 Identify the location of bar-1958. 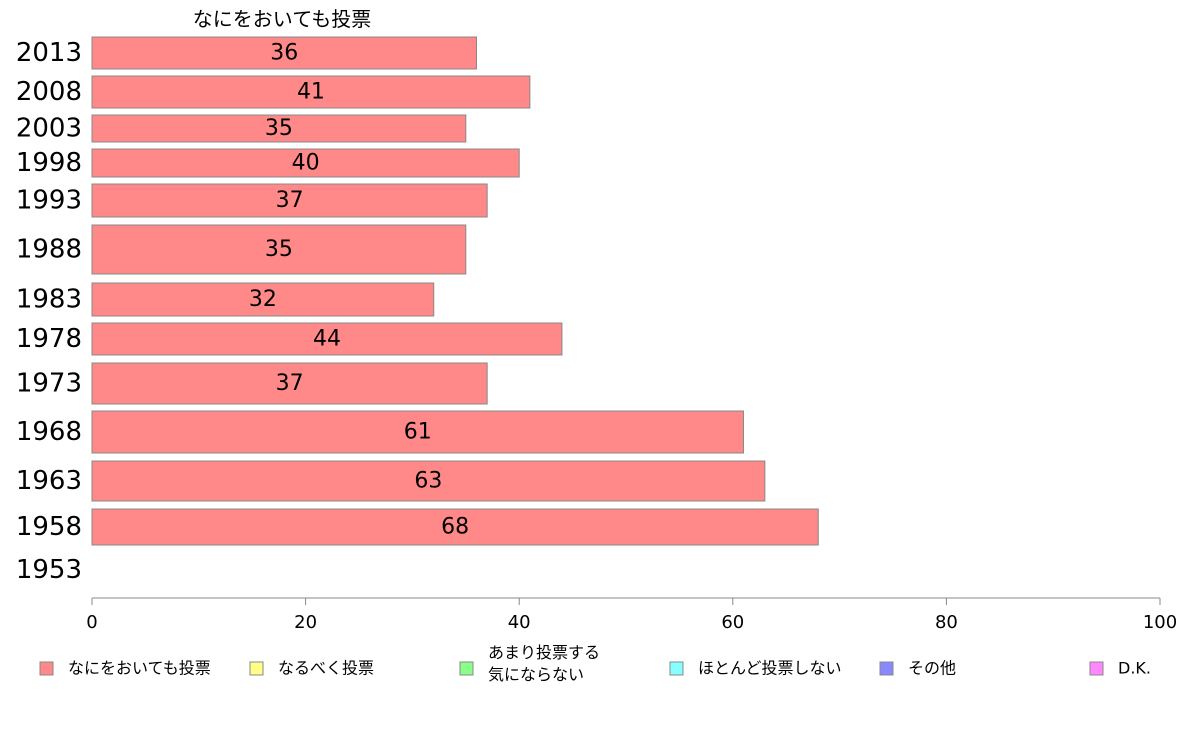
(455, 527).